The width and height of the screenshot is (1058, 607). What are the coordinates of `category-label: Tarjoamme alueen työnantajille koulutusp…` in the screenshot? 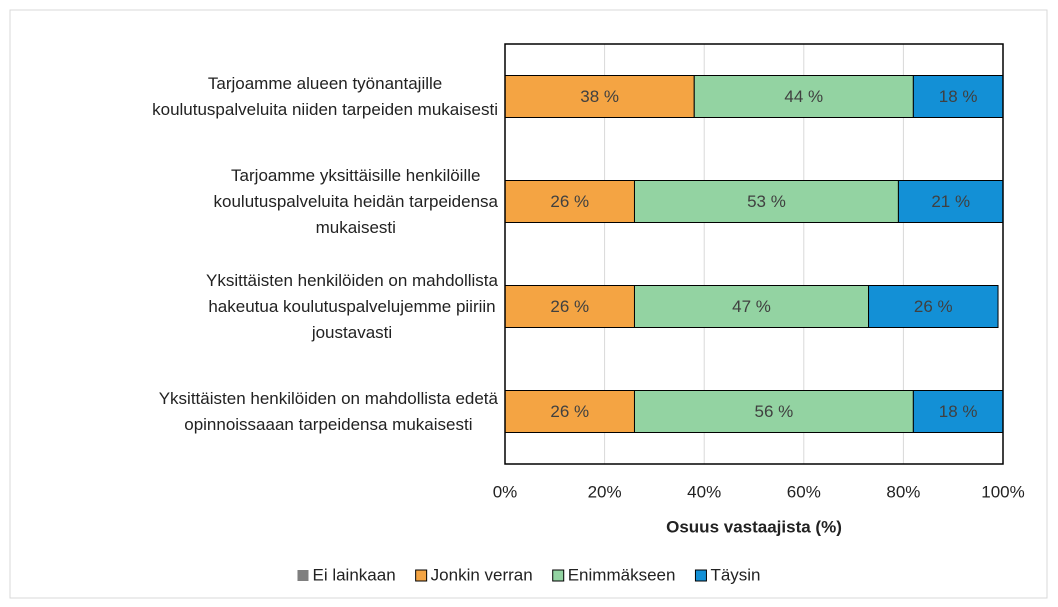 It's located at (325, 96).